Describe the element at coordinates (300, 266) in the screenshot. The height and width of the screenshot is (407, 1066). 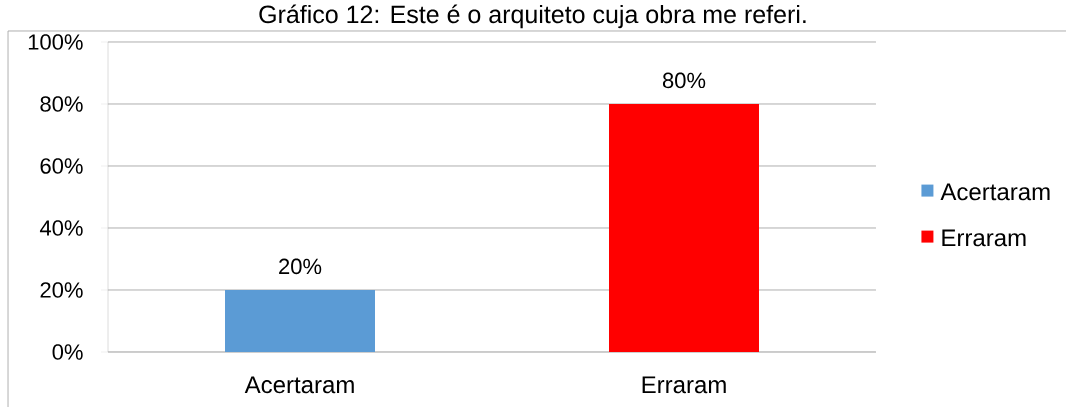
I see `data-label: 20%` at that location.